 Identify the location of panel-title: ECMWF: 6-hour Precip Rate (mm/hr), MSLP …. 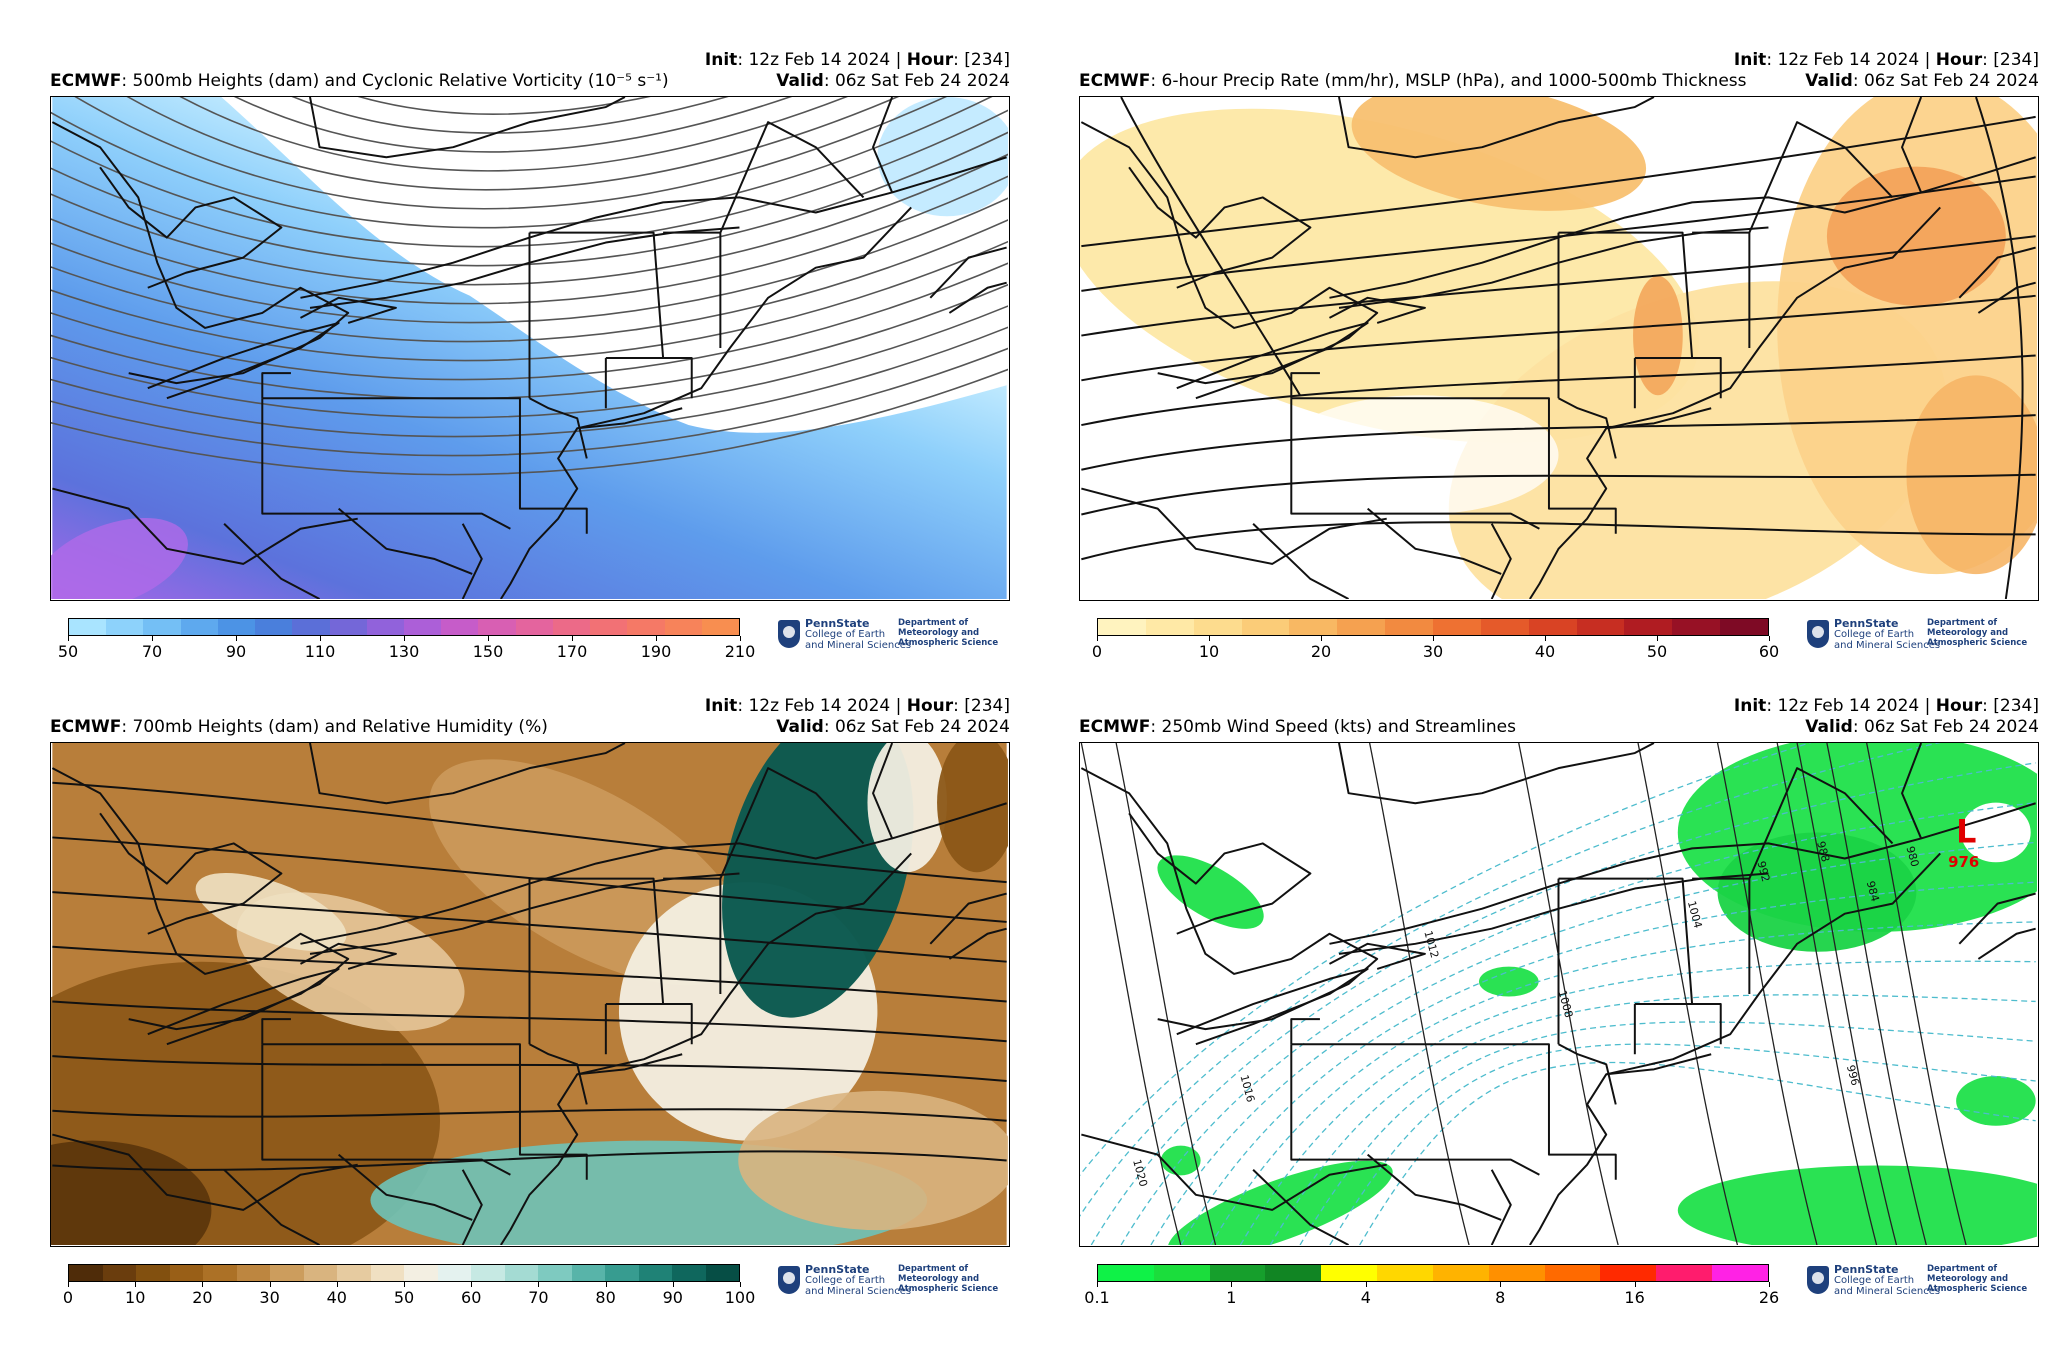
(1413, 81).